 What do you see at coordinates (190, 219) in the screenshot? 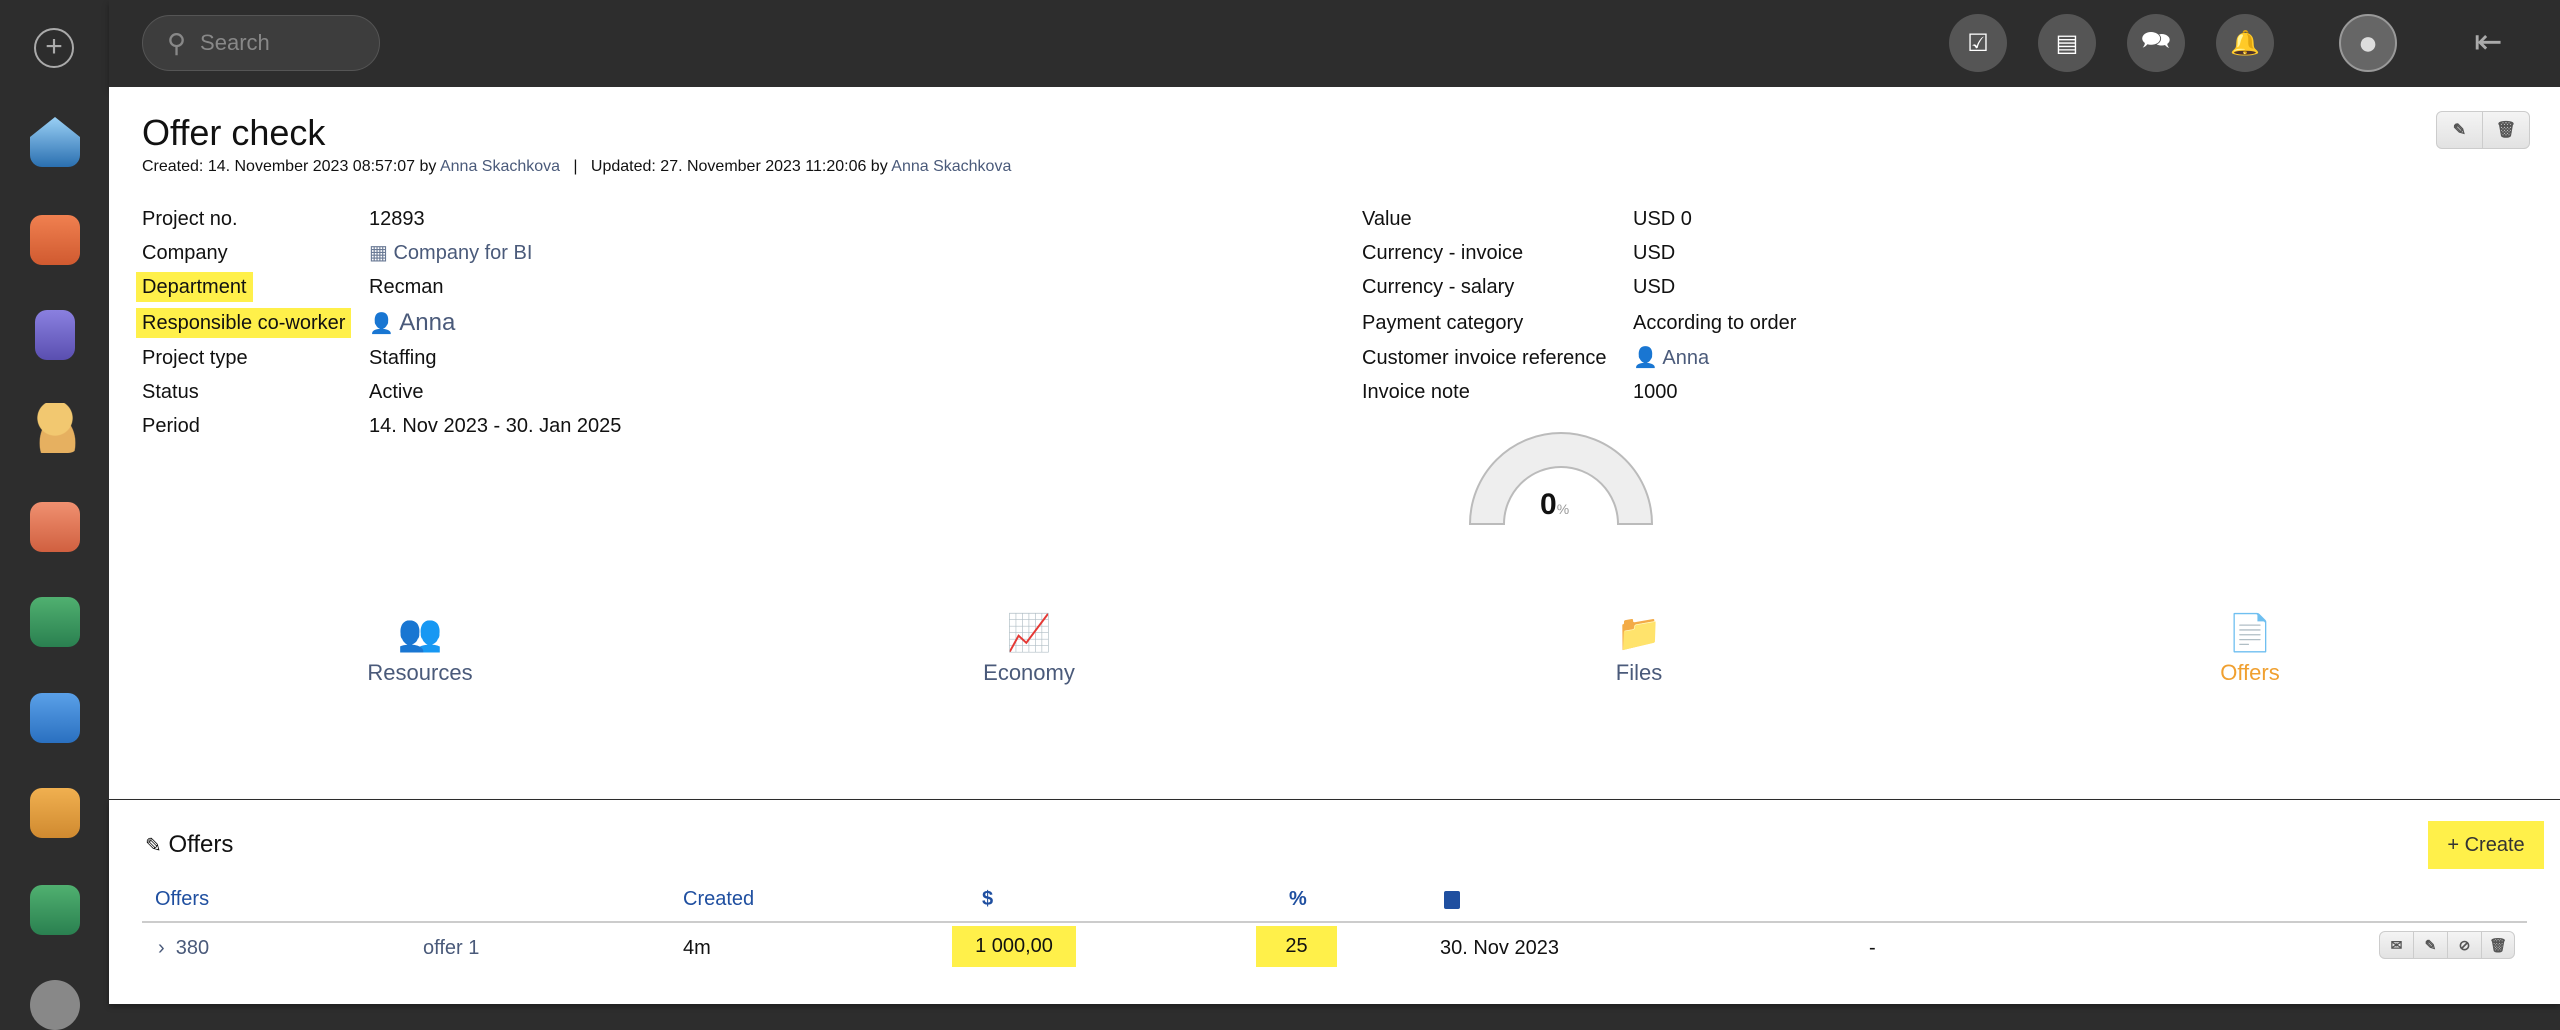
I see `field-label: Project no.` at bounding box center [190, 219].